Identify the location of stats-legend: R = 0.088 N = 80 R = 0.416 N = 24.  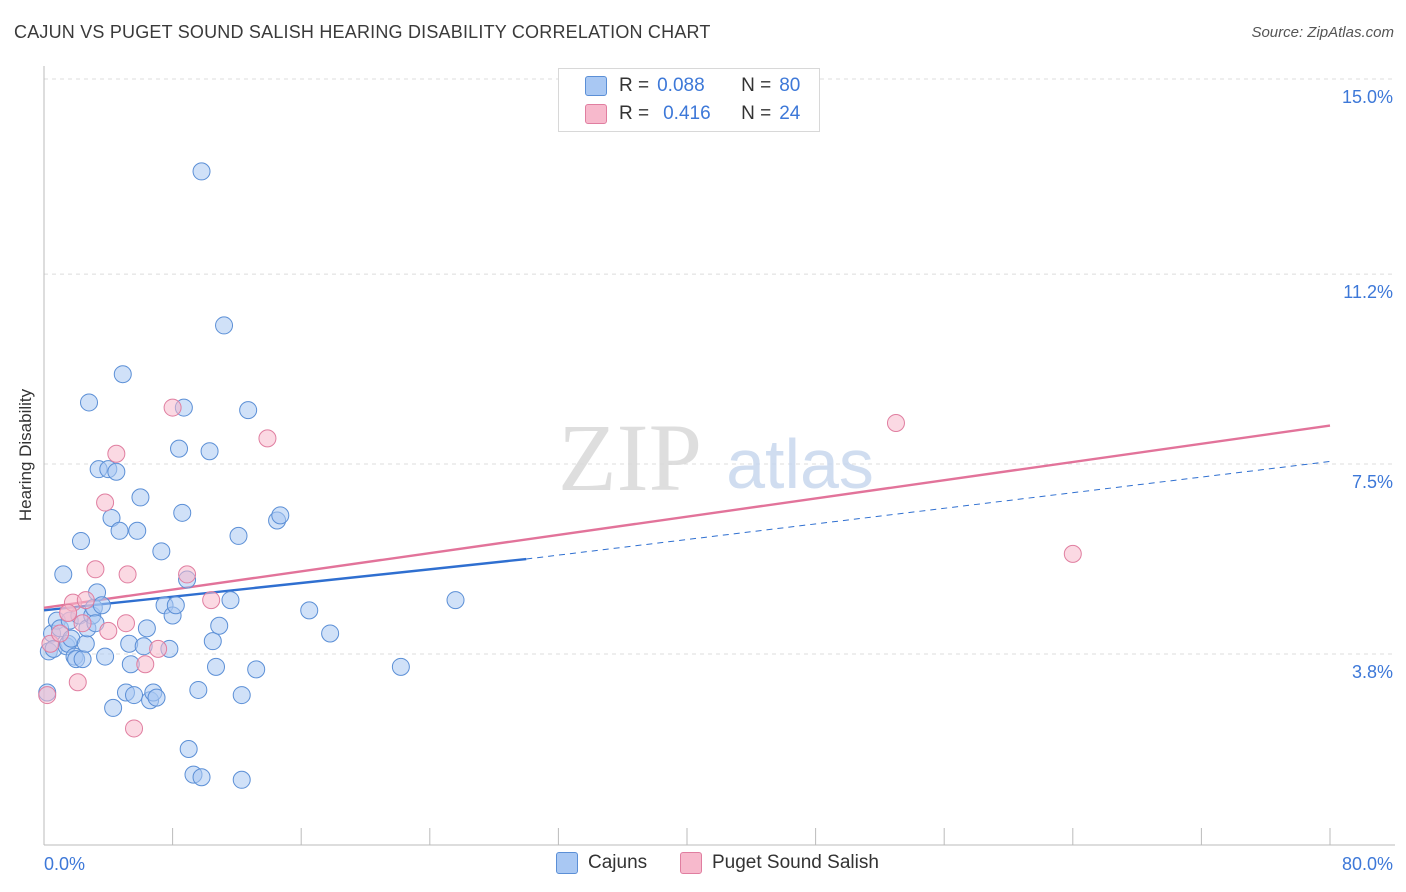
(689, 100).